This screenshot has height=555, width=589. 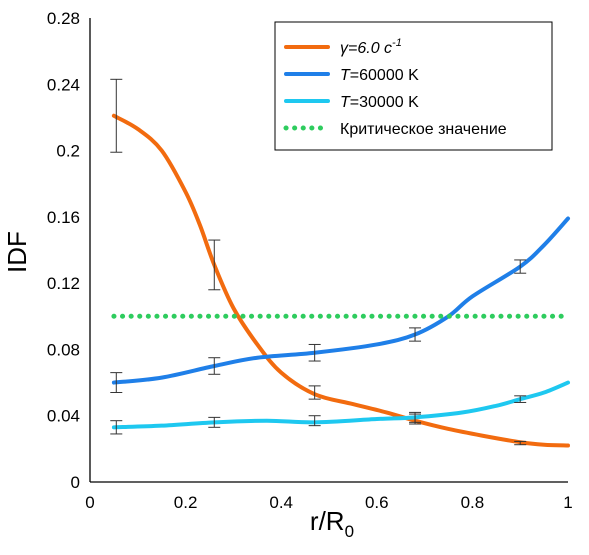 I want to click on x-tick-label: 0.6, so click(x=377, y=502).